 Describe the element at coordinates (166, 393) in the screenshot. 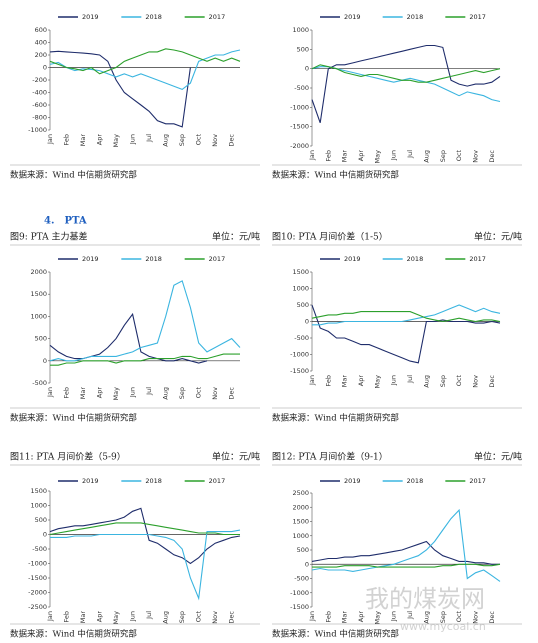

I see `x-tick-label: Aug` at that location.